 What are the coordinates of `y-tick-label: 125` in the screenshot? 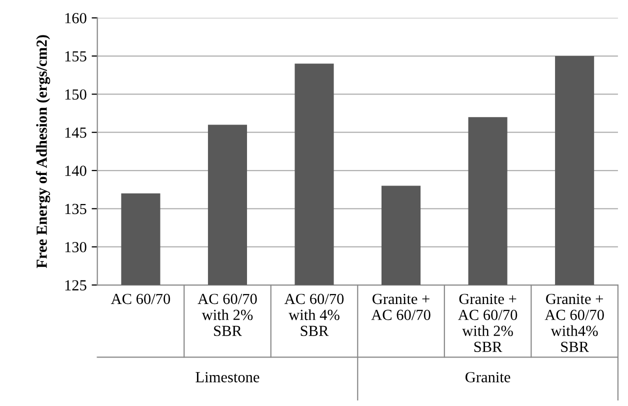 It's located at (75, 285).